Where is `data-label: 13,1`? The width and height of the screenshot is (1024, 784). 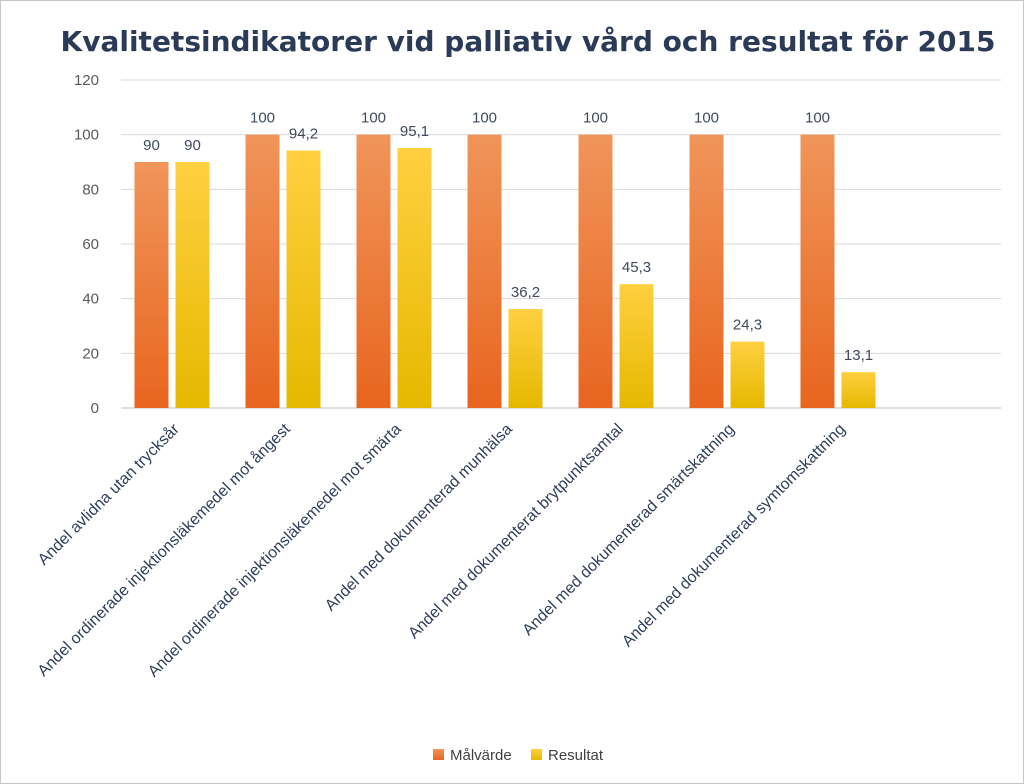
data-label: 13,1 is located at coordinates (858, 355).